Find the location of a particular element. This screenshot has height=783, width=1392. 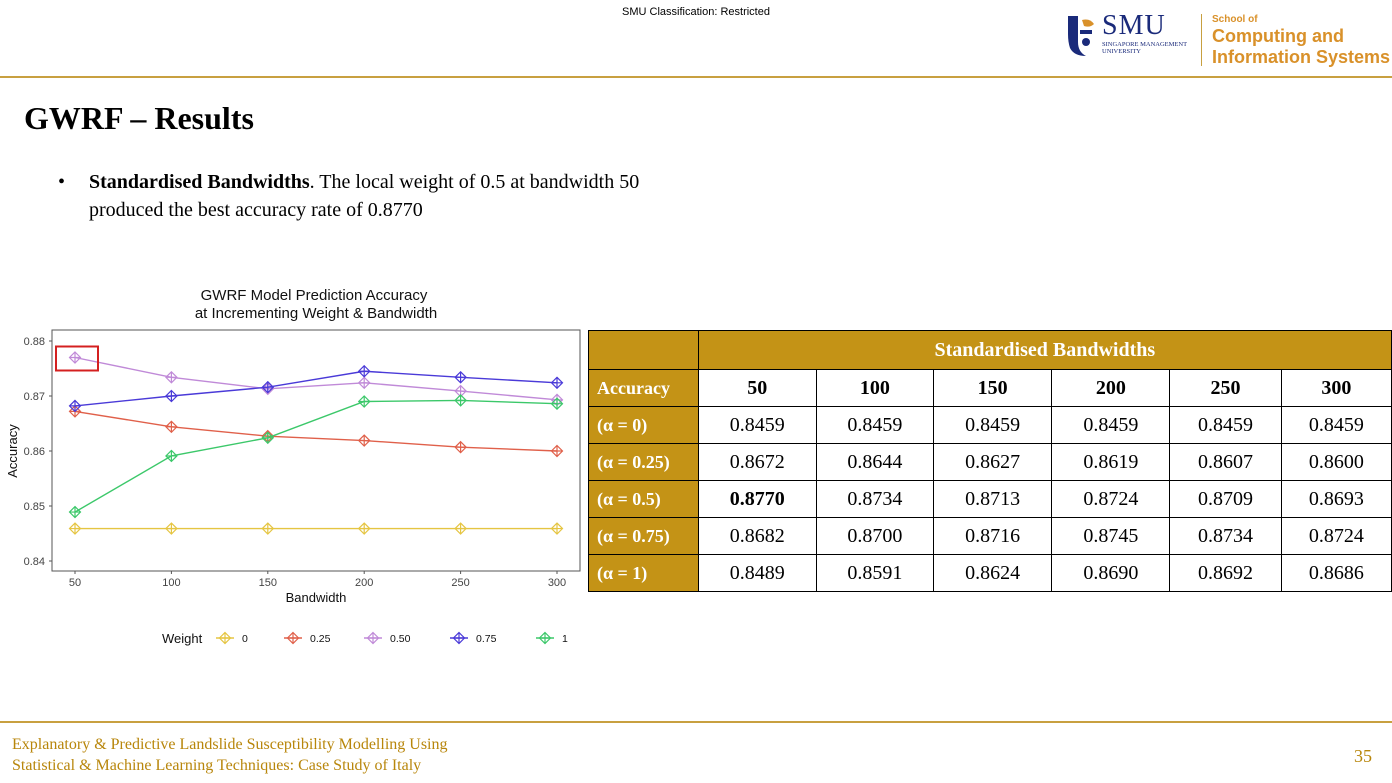

x-tick-label: 300 is located at coordinates (557, 583).